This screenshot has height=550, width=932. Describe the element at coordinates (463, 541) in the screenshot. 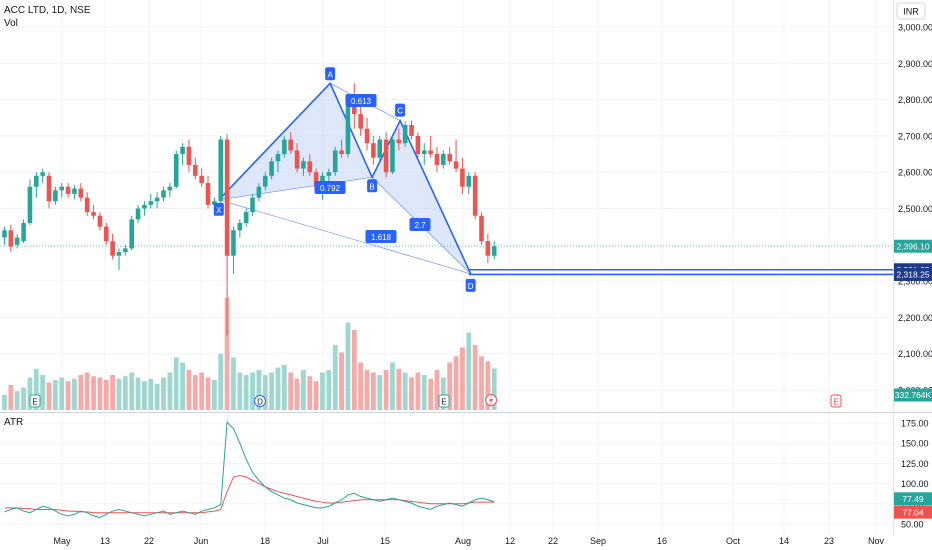

I see `time-tick-label: Aug` at that location.